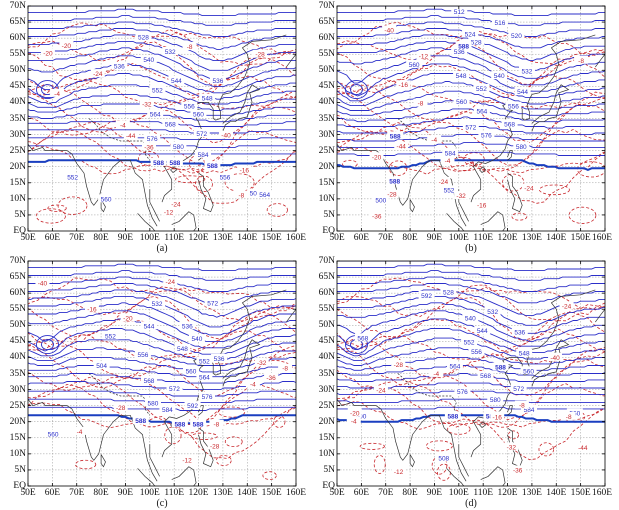 The image size is (619, 510). Describe the element at coordinates (354, 422) in the screenshot. I see `temperature-contour-label: -4` at that location.